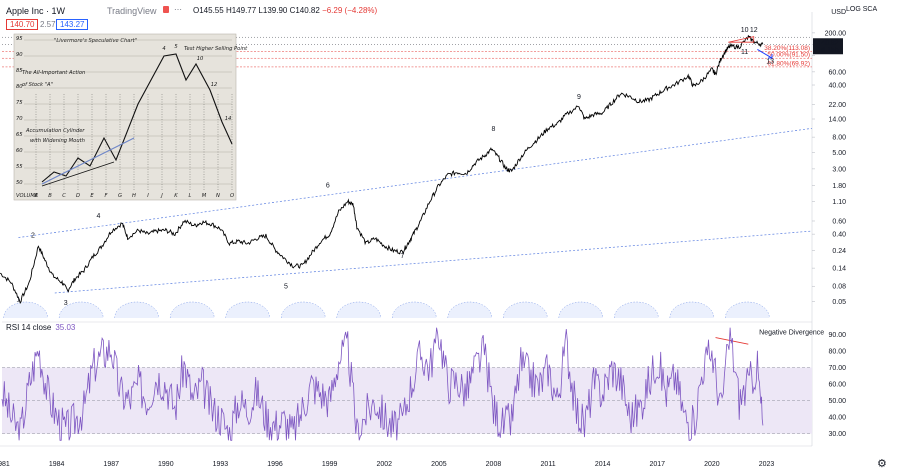 This screenshot has height=470, width=900. Describe the element at coordinates (787, 48) in the screenshot. I see `fib-level-label: 38.20%(113.08)` at that location.